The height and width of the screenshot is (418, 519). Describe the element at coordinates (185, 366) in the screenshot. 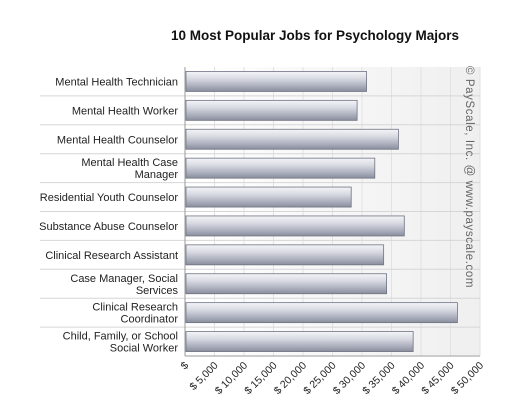

I see `x-tick-label: $` at that location.